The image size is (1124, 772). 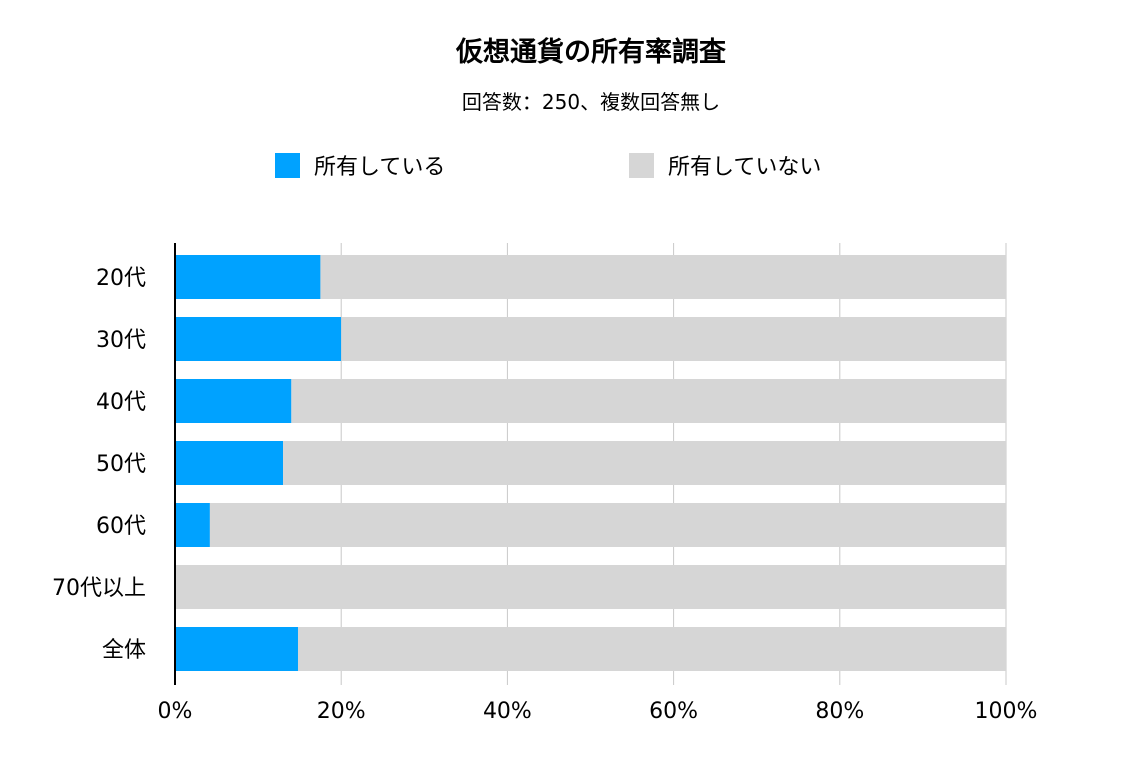 What do you see at coordinates (839, 711) in the screenshot?
I see `x-tick-label: 80%` at bounding box center [839, 711].